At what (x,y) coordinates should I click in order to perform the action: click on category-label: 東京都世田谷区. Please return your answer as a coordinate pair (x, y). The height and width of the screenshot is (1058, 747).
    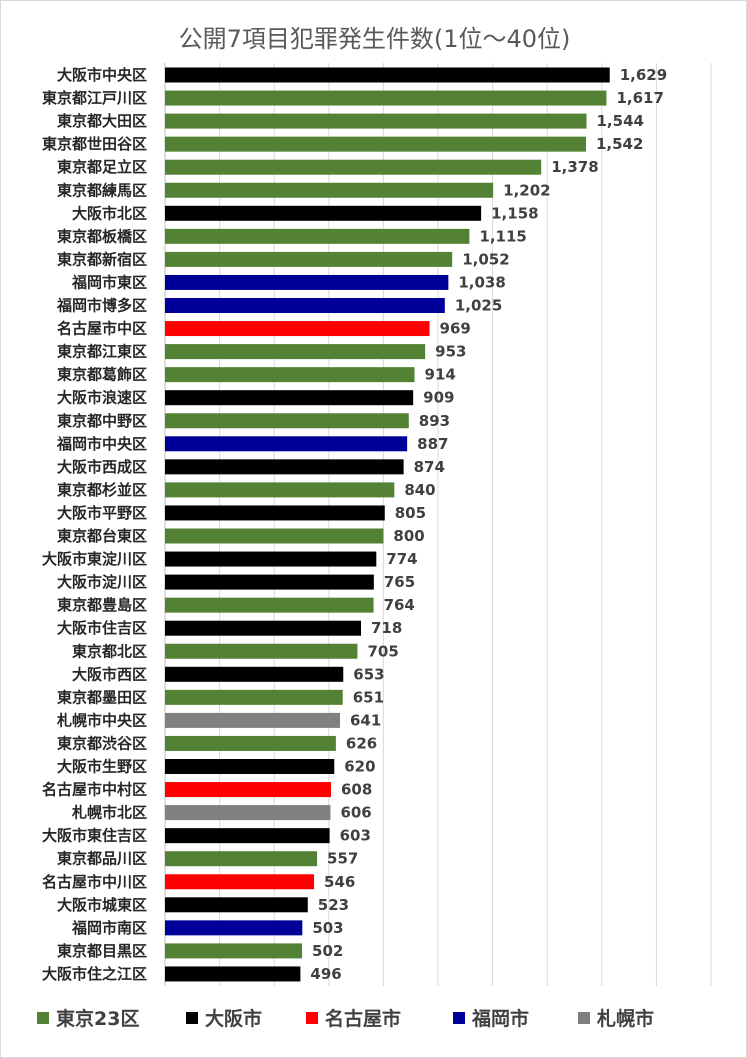
    Looking at the image, I should click on (94, 144).